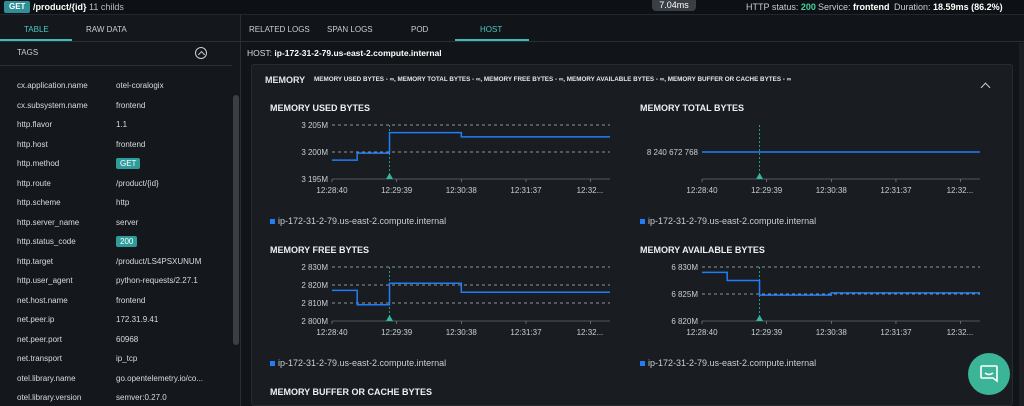 This screenshot has height=406, width=1024. What do you see at coordinates (39, 202) in the screenshot?
I see `tag-key: http.scheme` at bounding box center [39, 202].